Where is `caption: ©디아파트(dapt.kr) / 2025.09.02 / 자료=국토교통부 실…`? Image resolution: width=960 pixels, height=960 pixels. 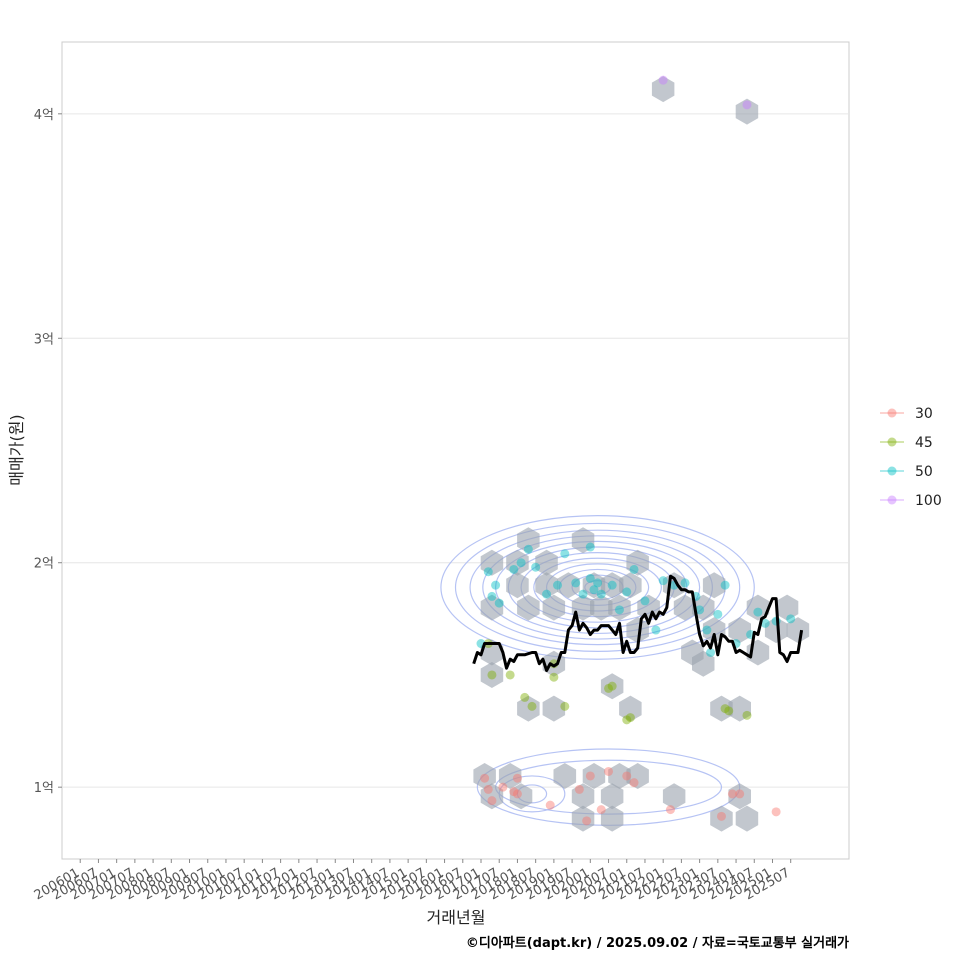 caption: ©디아파트(dapt.kr) / 2025.09.02 / 자료=국토교통부 실… is located at coordinates (657, 943).